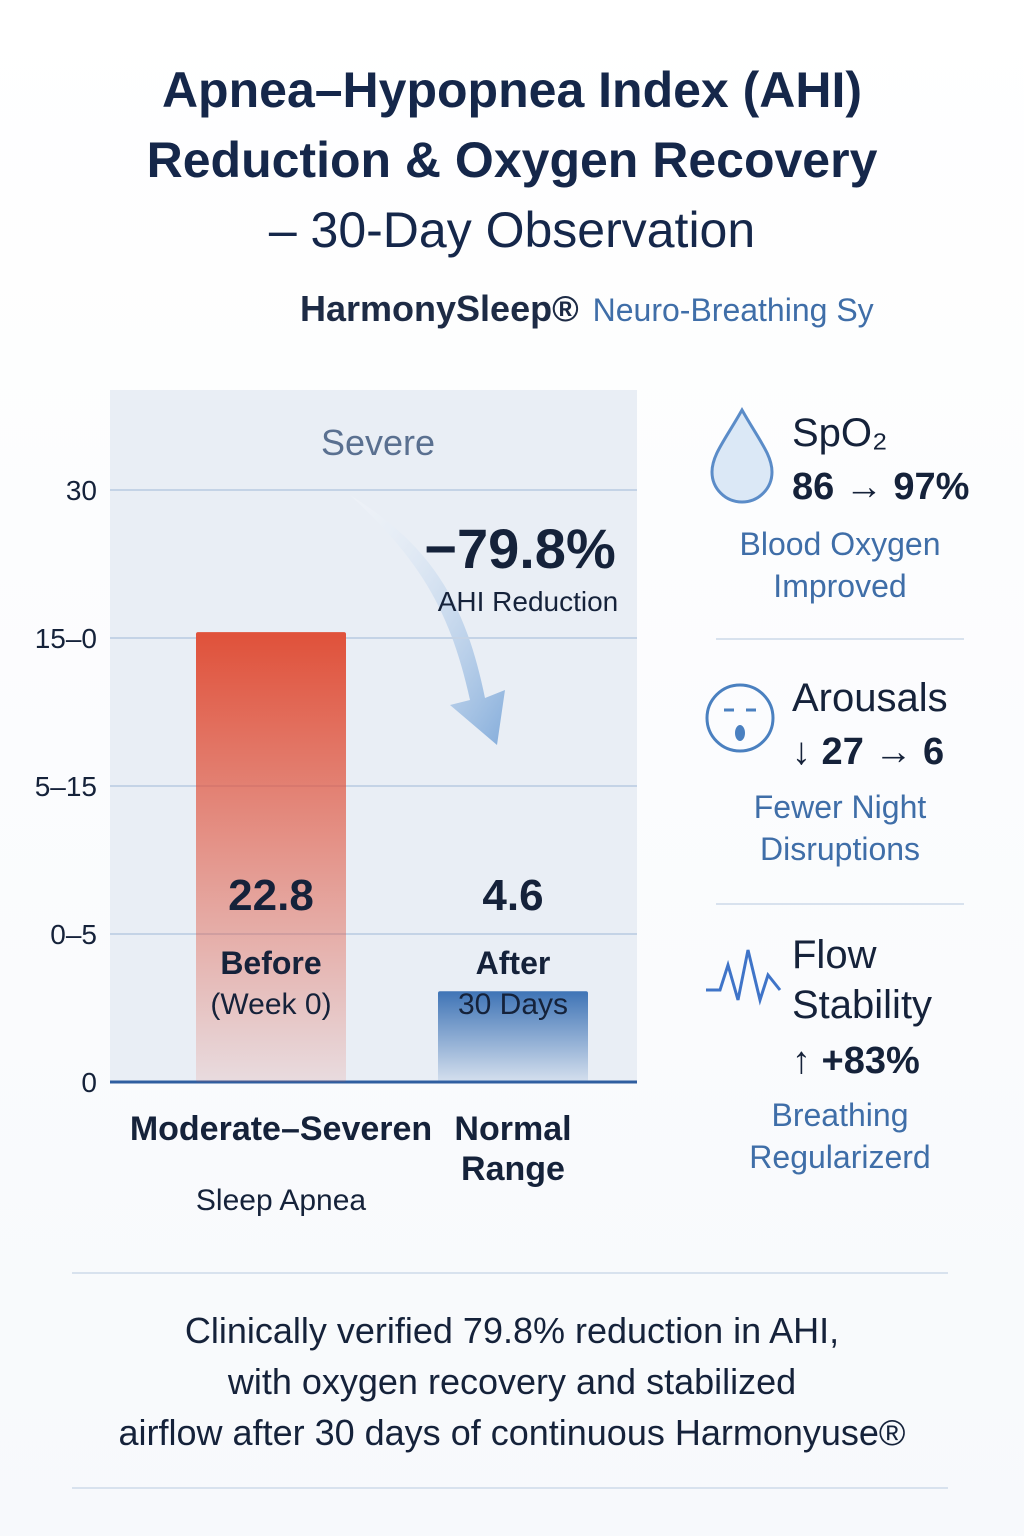  I want to click on x-tick-label: Normal Range, so click(512, 1149).